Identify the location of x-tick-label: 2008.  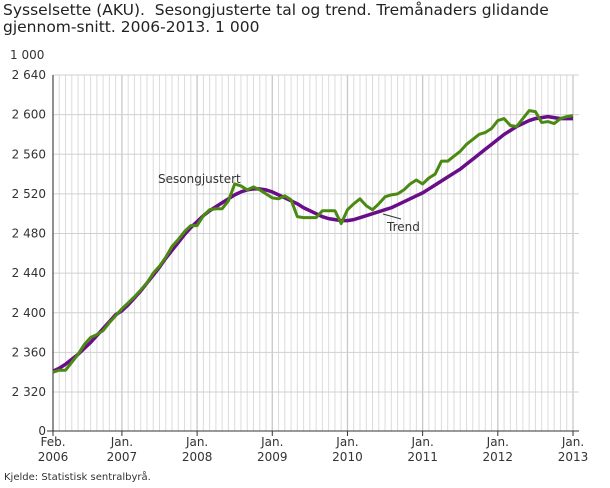
(197, 457).